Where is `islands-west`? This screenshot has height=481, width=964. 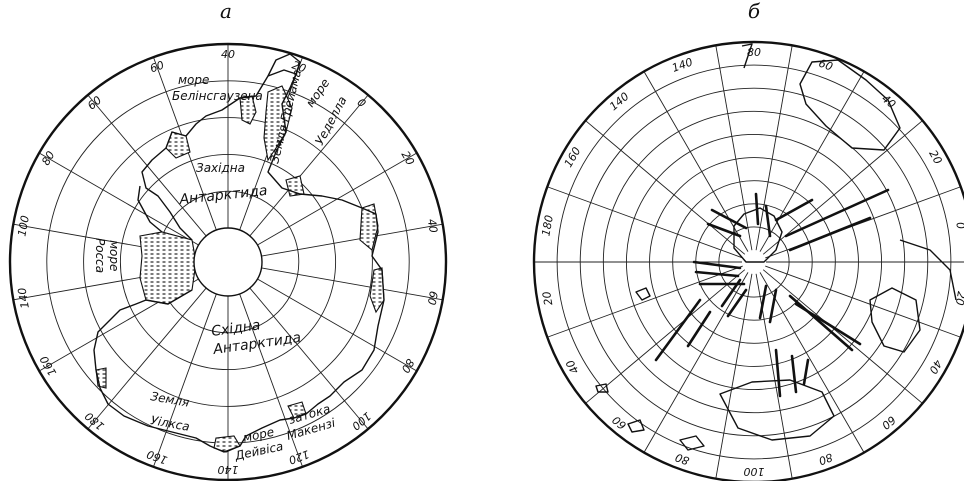
islands-west is located at coordinates (643, 294).